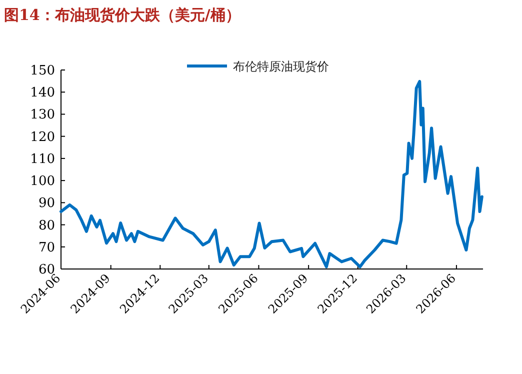 Image resolution: width=522 pixels, height=374 pixels. What do you see at coordinates (42, 137) in the screenshot?
I see `y-tick-label: 120` at bounding box center [42, 137].